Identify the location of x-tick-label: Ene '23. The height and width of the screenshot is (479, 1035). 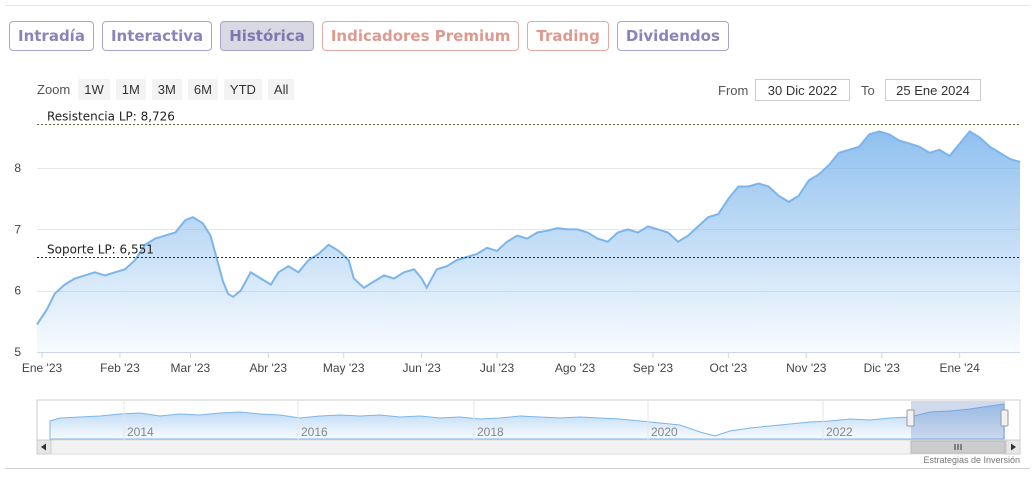
(42, 368).